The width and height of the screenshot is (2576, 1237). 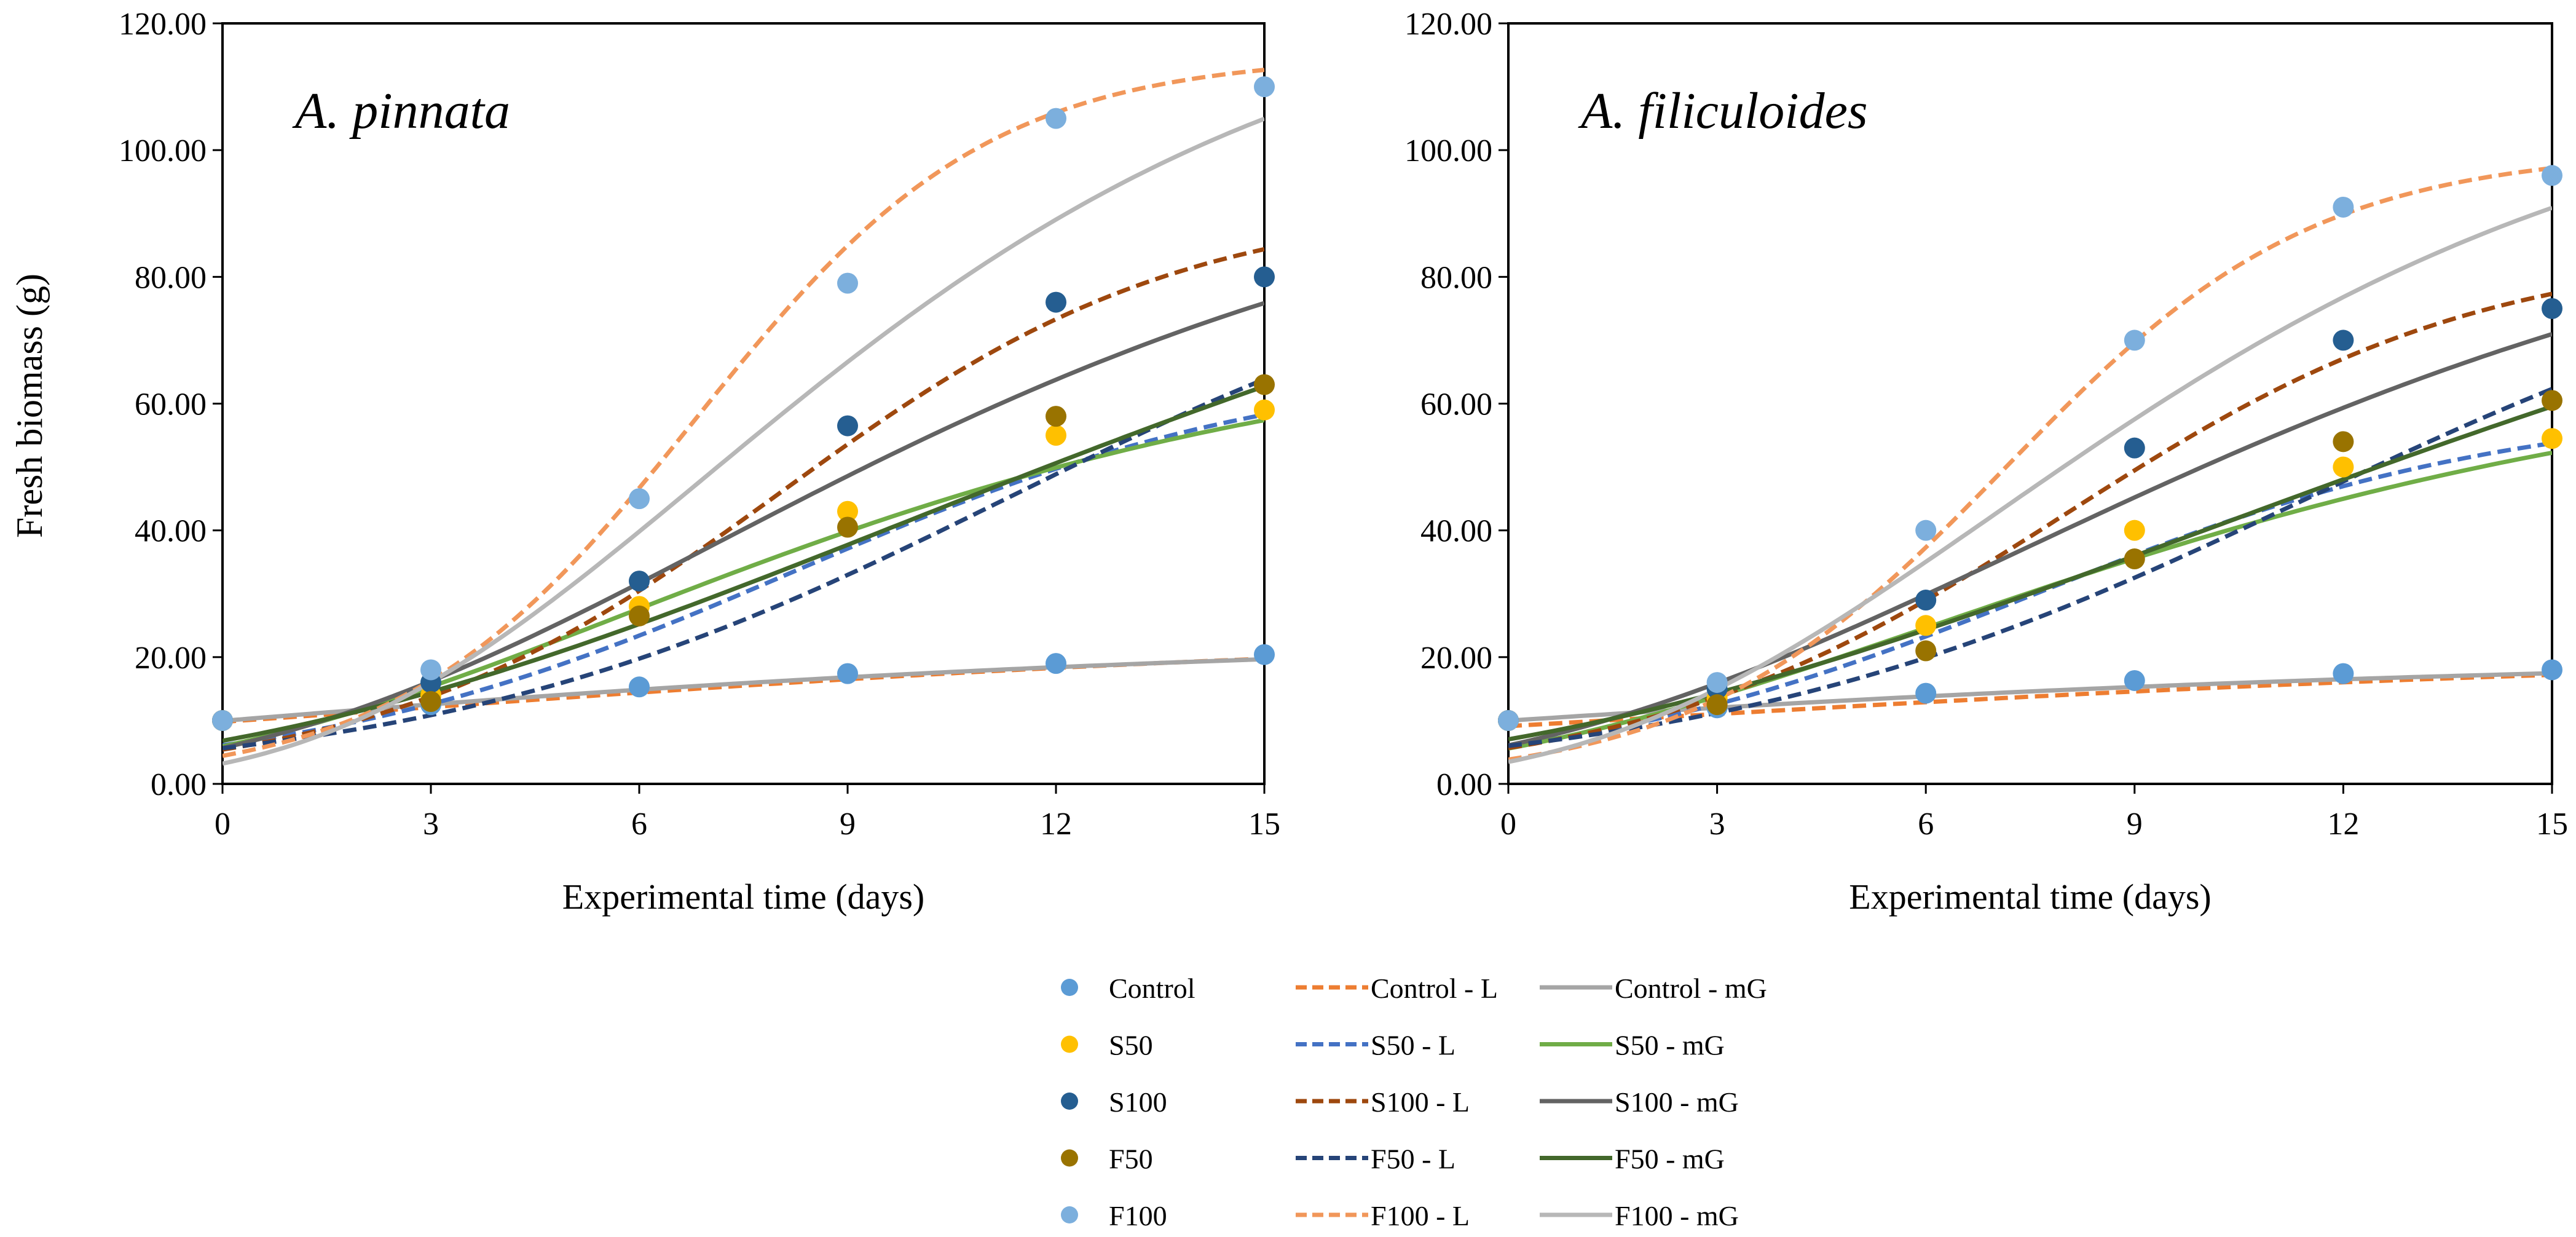 I want to click on legend-label: Control - mG, so click(x=1691, y=989).